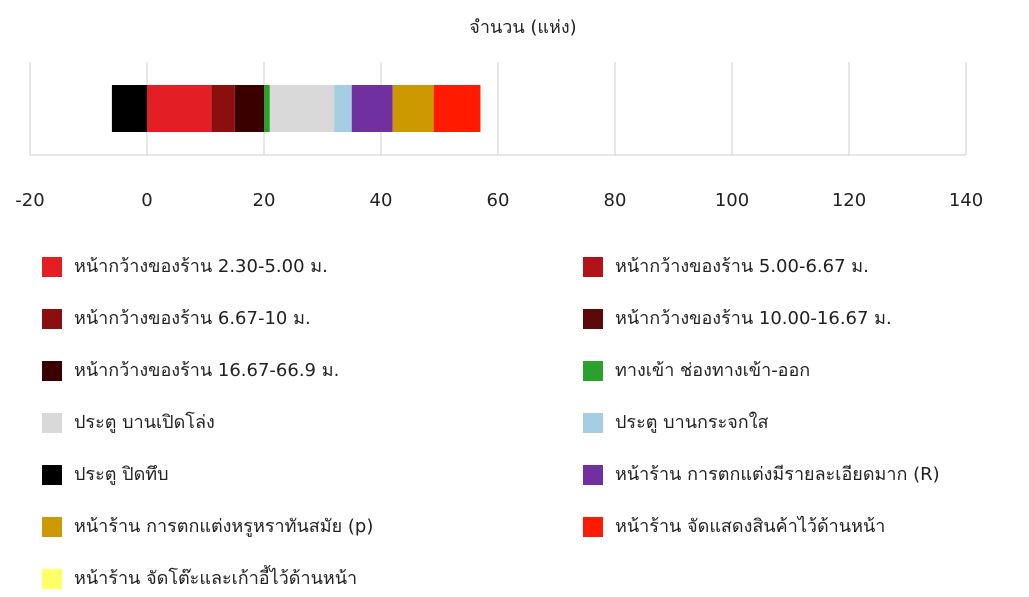 This screenshot has height=597, width=1029. Describe the element at coordinates (966, 200) in the screenshot. I see `x-tick-label: 140` at that location.